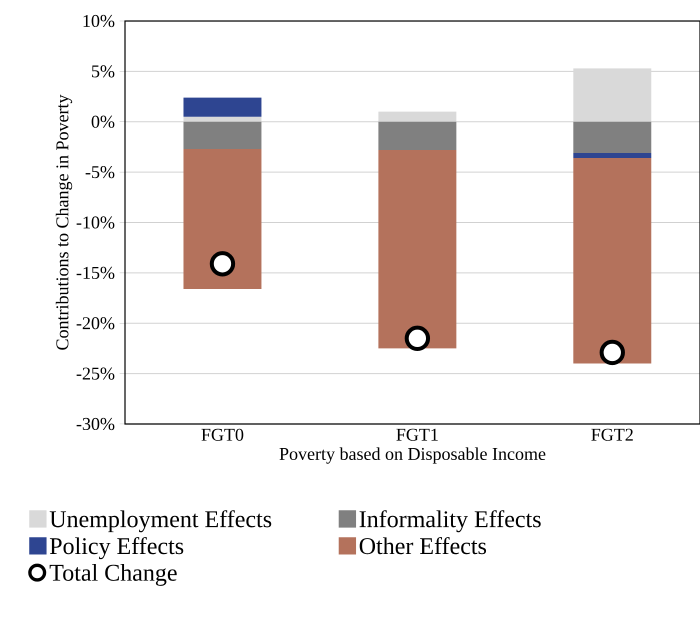 The height and width of the screenshot is (617, 700). What do you see at coordinates (413, 455) in the screenshot?
I see `x-axis-title: Poverty based on Disposable Income` at bounding box center [413, 455].